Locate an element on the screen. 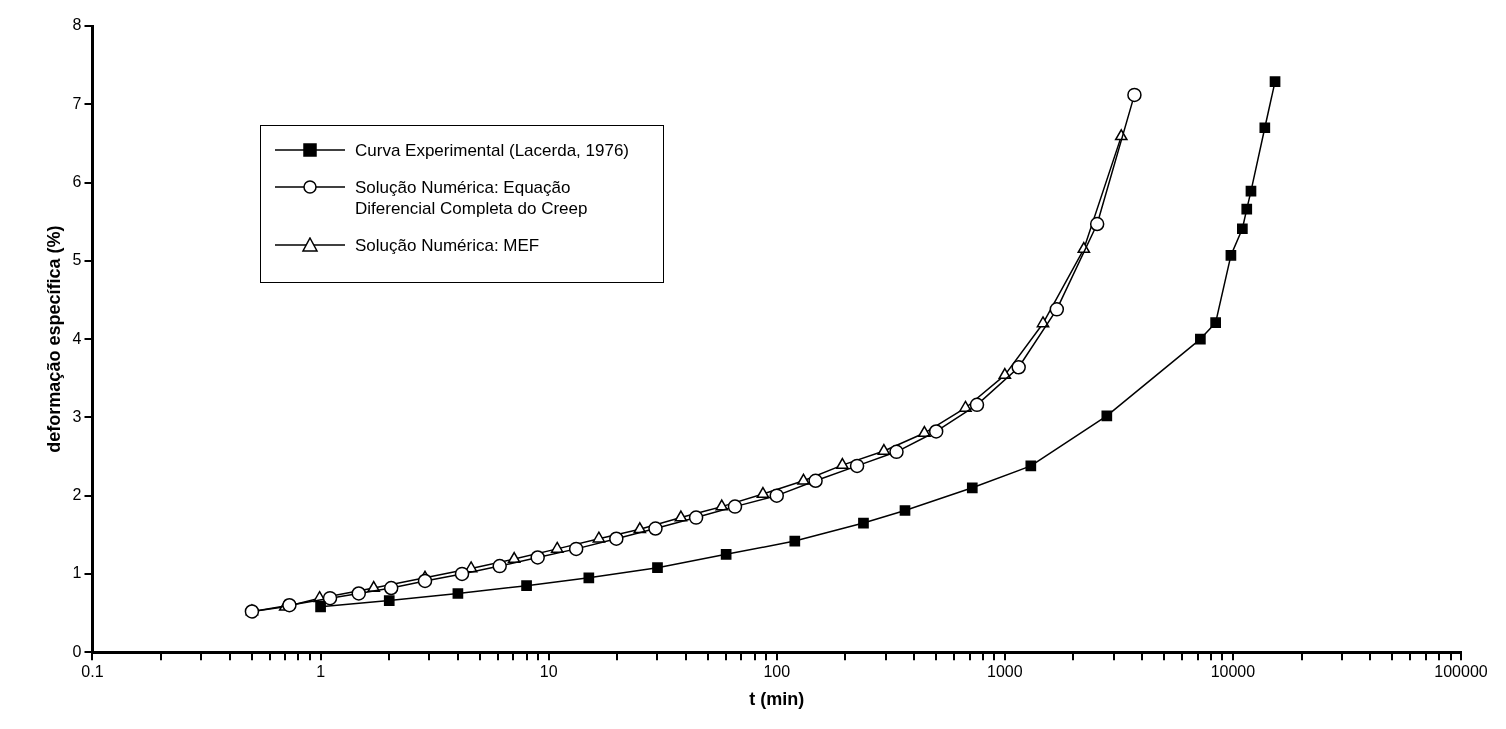  x-tick-label: 1000 is located at coordinates (1005, 672).